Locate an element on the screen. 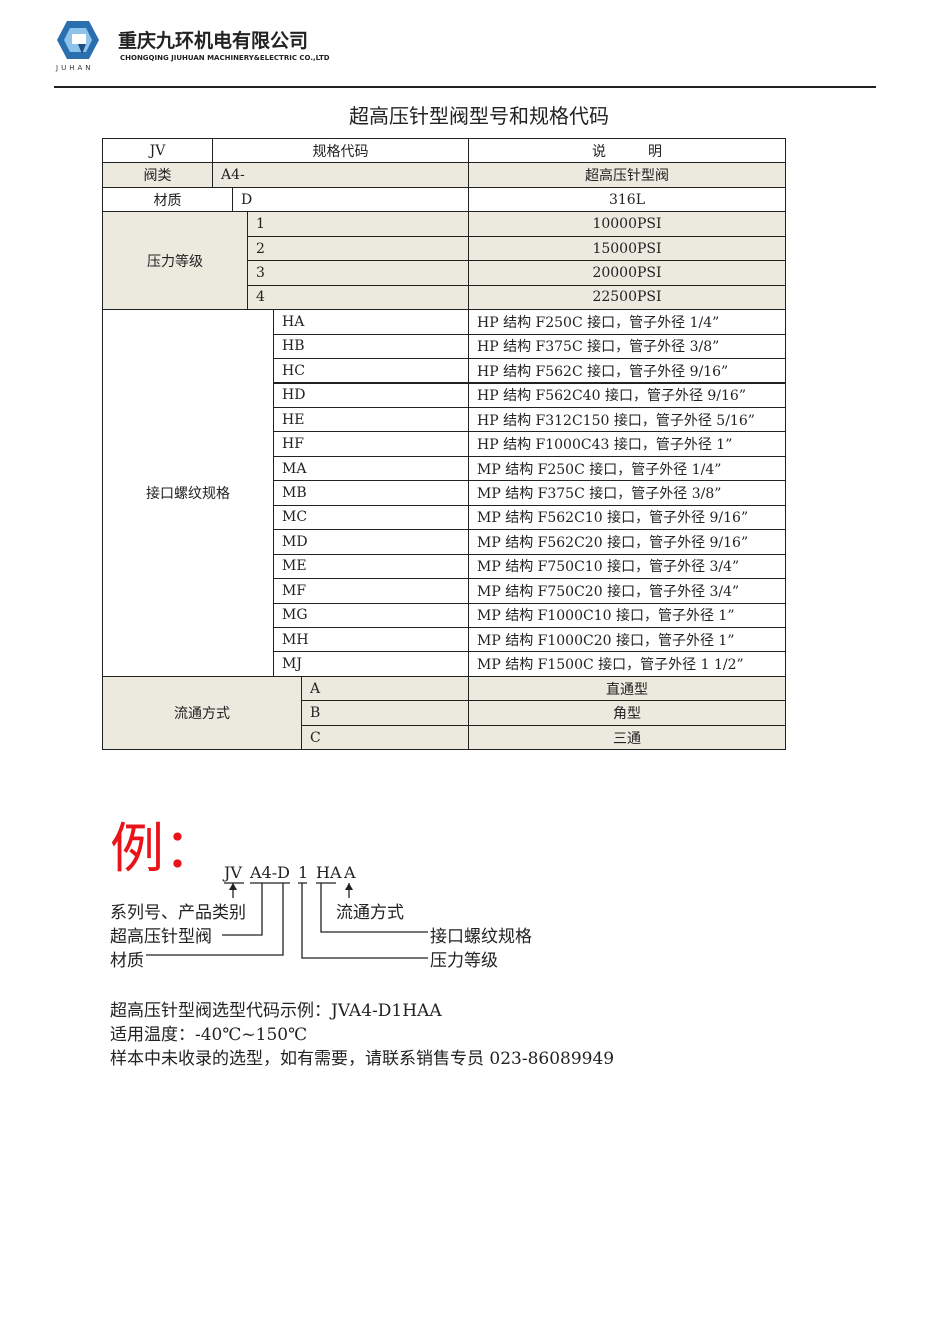  section-label: 压力等级 is located at coordinates (175, 261).